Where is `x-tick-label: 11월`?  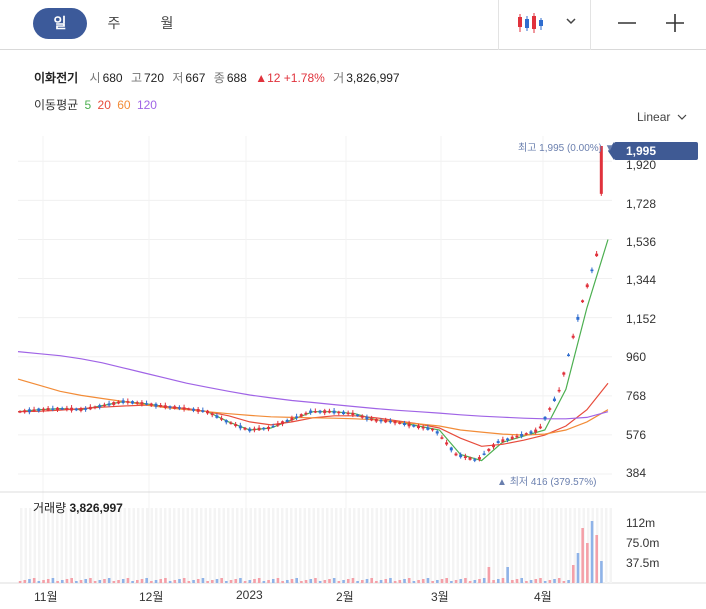 x-tick-label: 11월 is located at coordinates (46, 597).